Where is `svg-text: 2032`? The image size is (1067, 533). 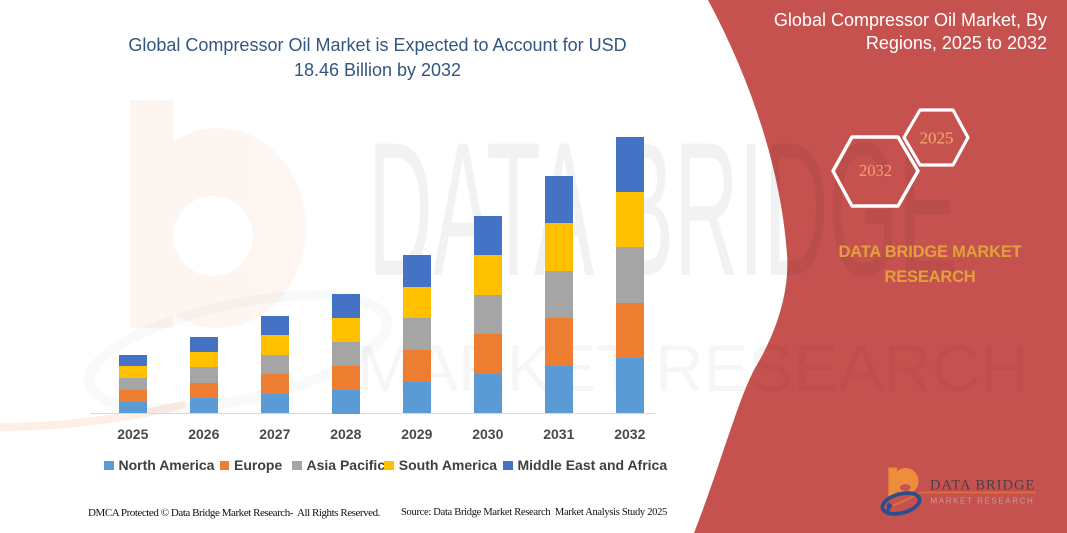
svg-text: 2032 is located at coordinates (875, 170).